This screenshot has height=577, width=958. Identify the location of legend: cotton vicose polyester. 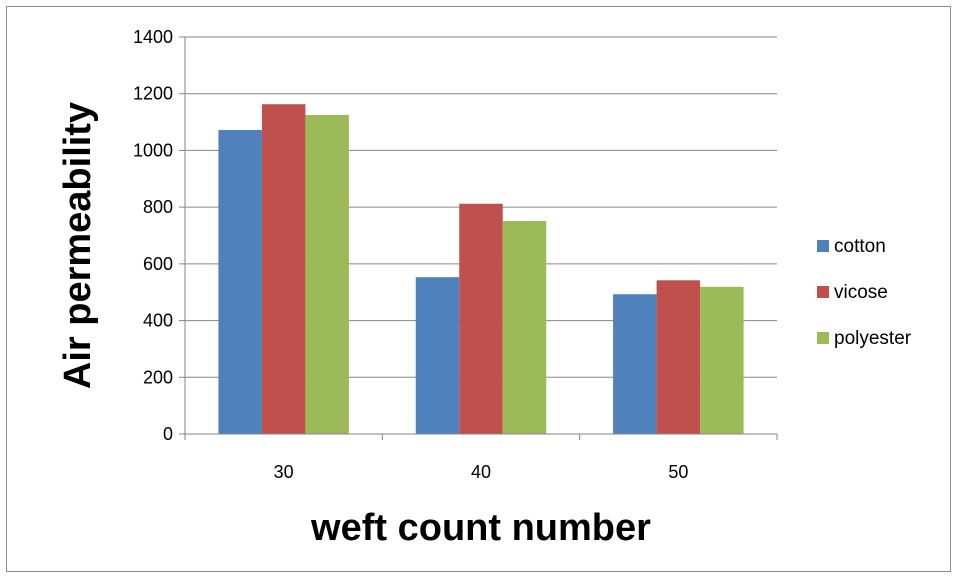
(864, 292).